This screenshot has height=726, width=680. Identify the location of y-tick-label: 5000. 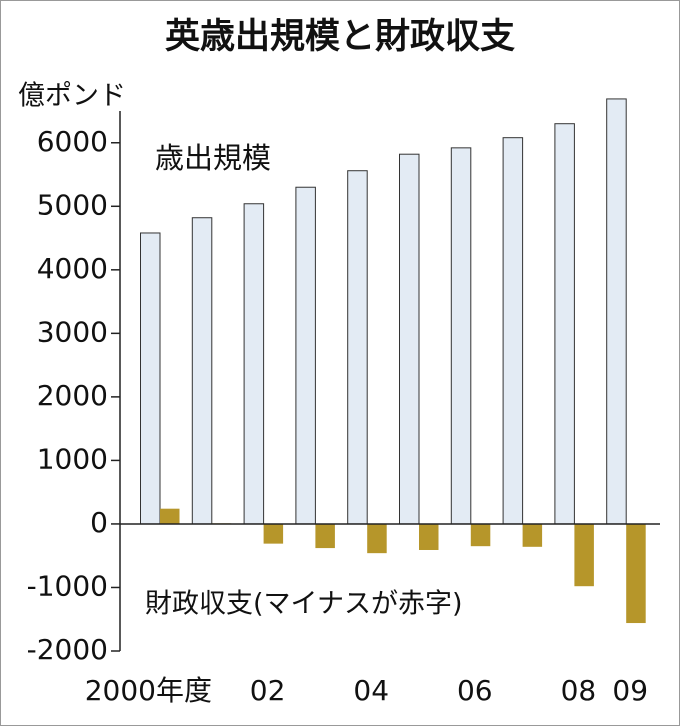
(72, 204).